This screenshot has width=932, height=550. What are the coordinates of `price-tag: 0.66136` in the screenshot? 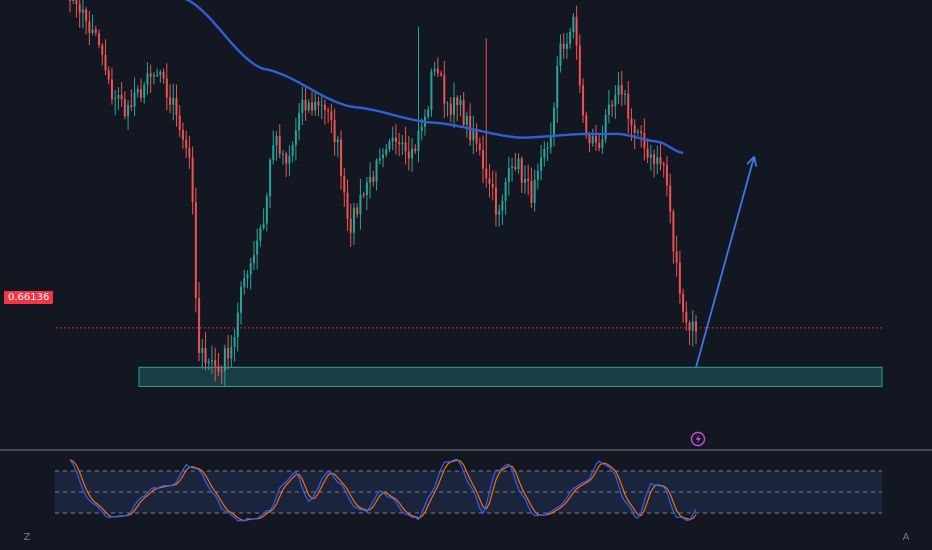 It's located at (29, 297).